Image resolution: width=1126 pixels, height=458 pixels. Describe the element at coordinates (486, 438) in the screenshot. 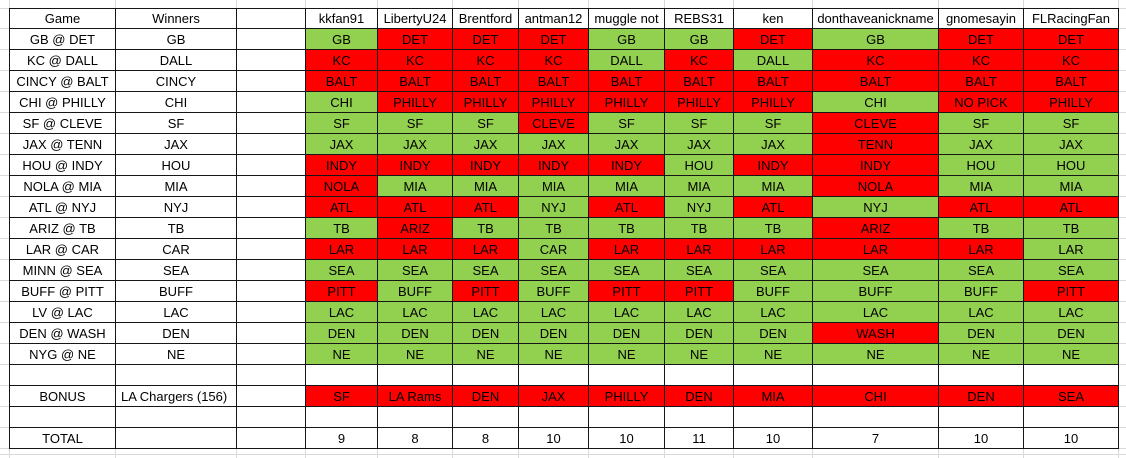

I see `cell-total-value: 8` at that location.